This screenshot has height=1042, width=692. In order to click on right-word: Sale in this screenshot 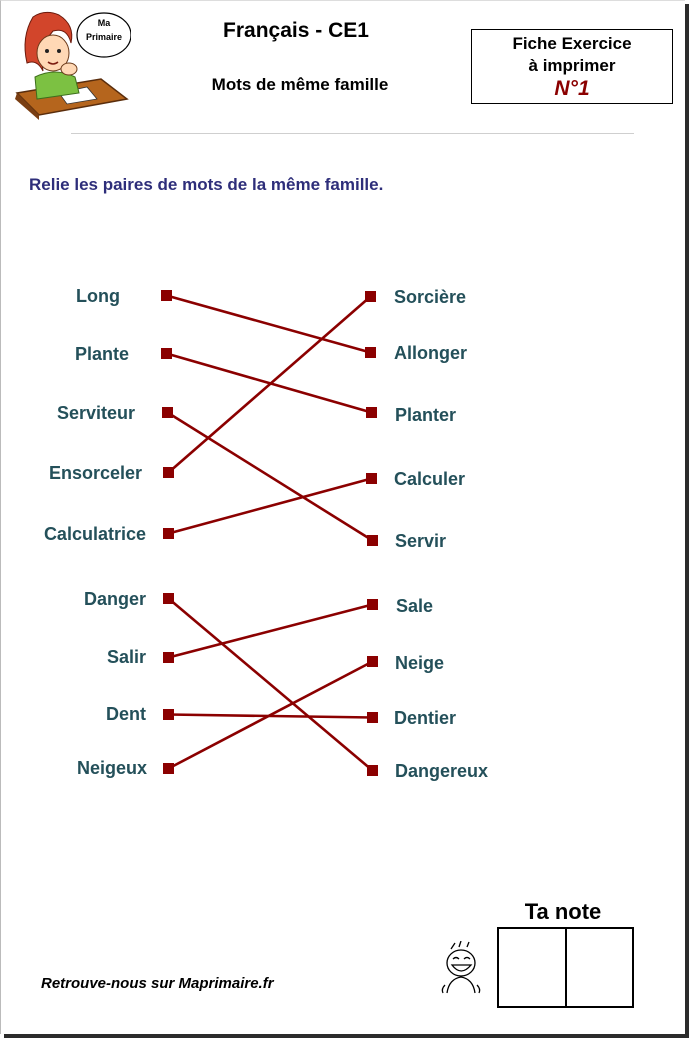, I will do `click(415, 606)`.